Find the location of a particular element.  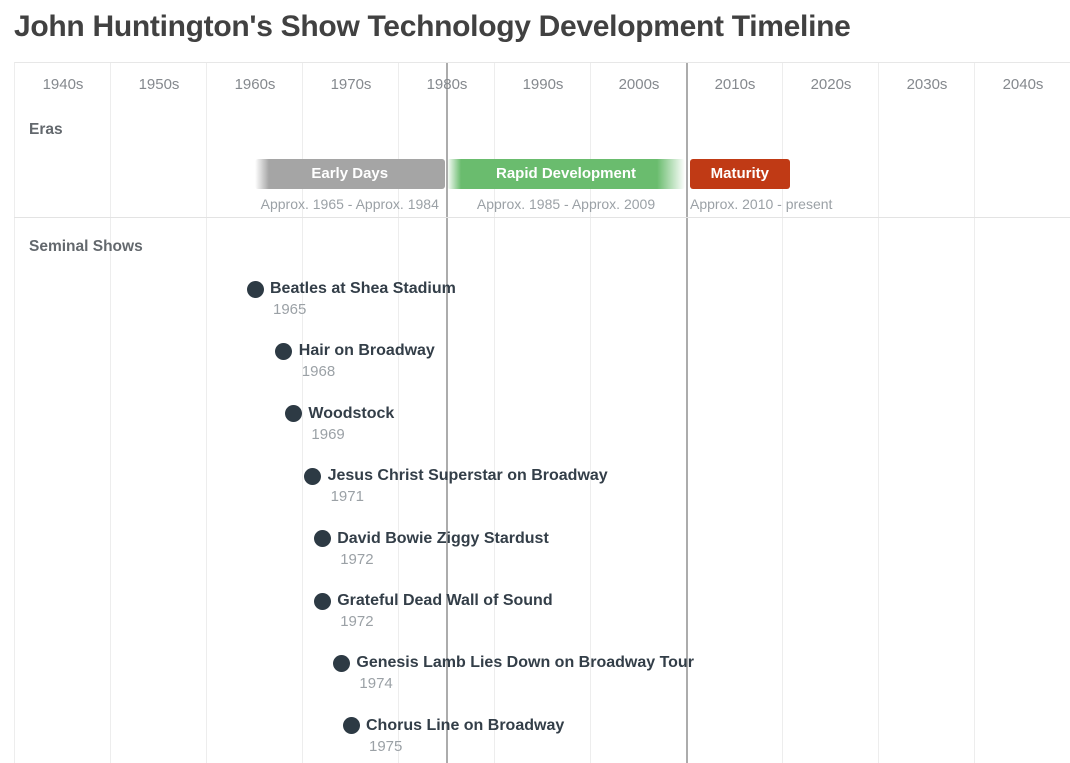

decade-header-cell: 2000s is located at coordinates (639, 84).